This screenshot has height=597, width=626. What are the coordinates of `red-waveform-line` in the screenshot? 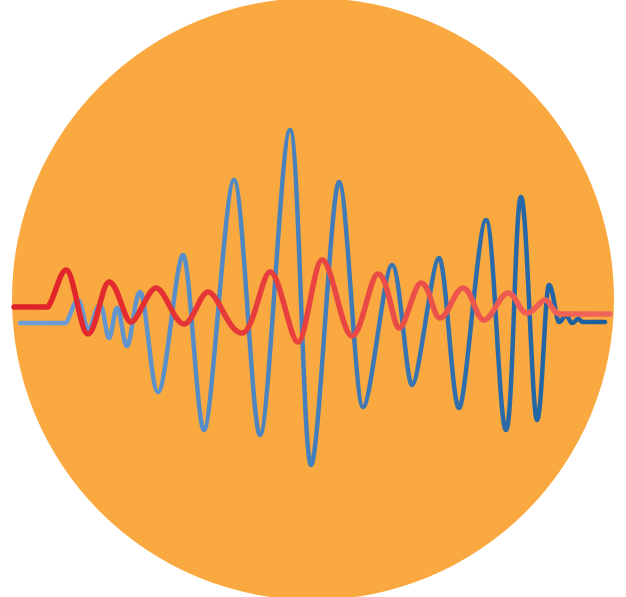 It's located at (312, 301).